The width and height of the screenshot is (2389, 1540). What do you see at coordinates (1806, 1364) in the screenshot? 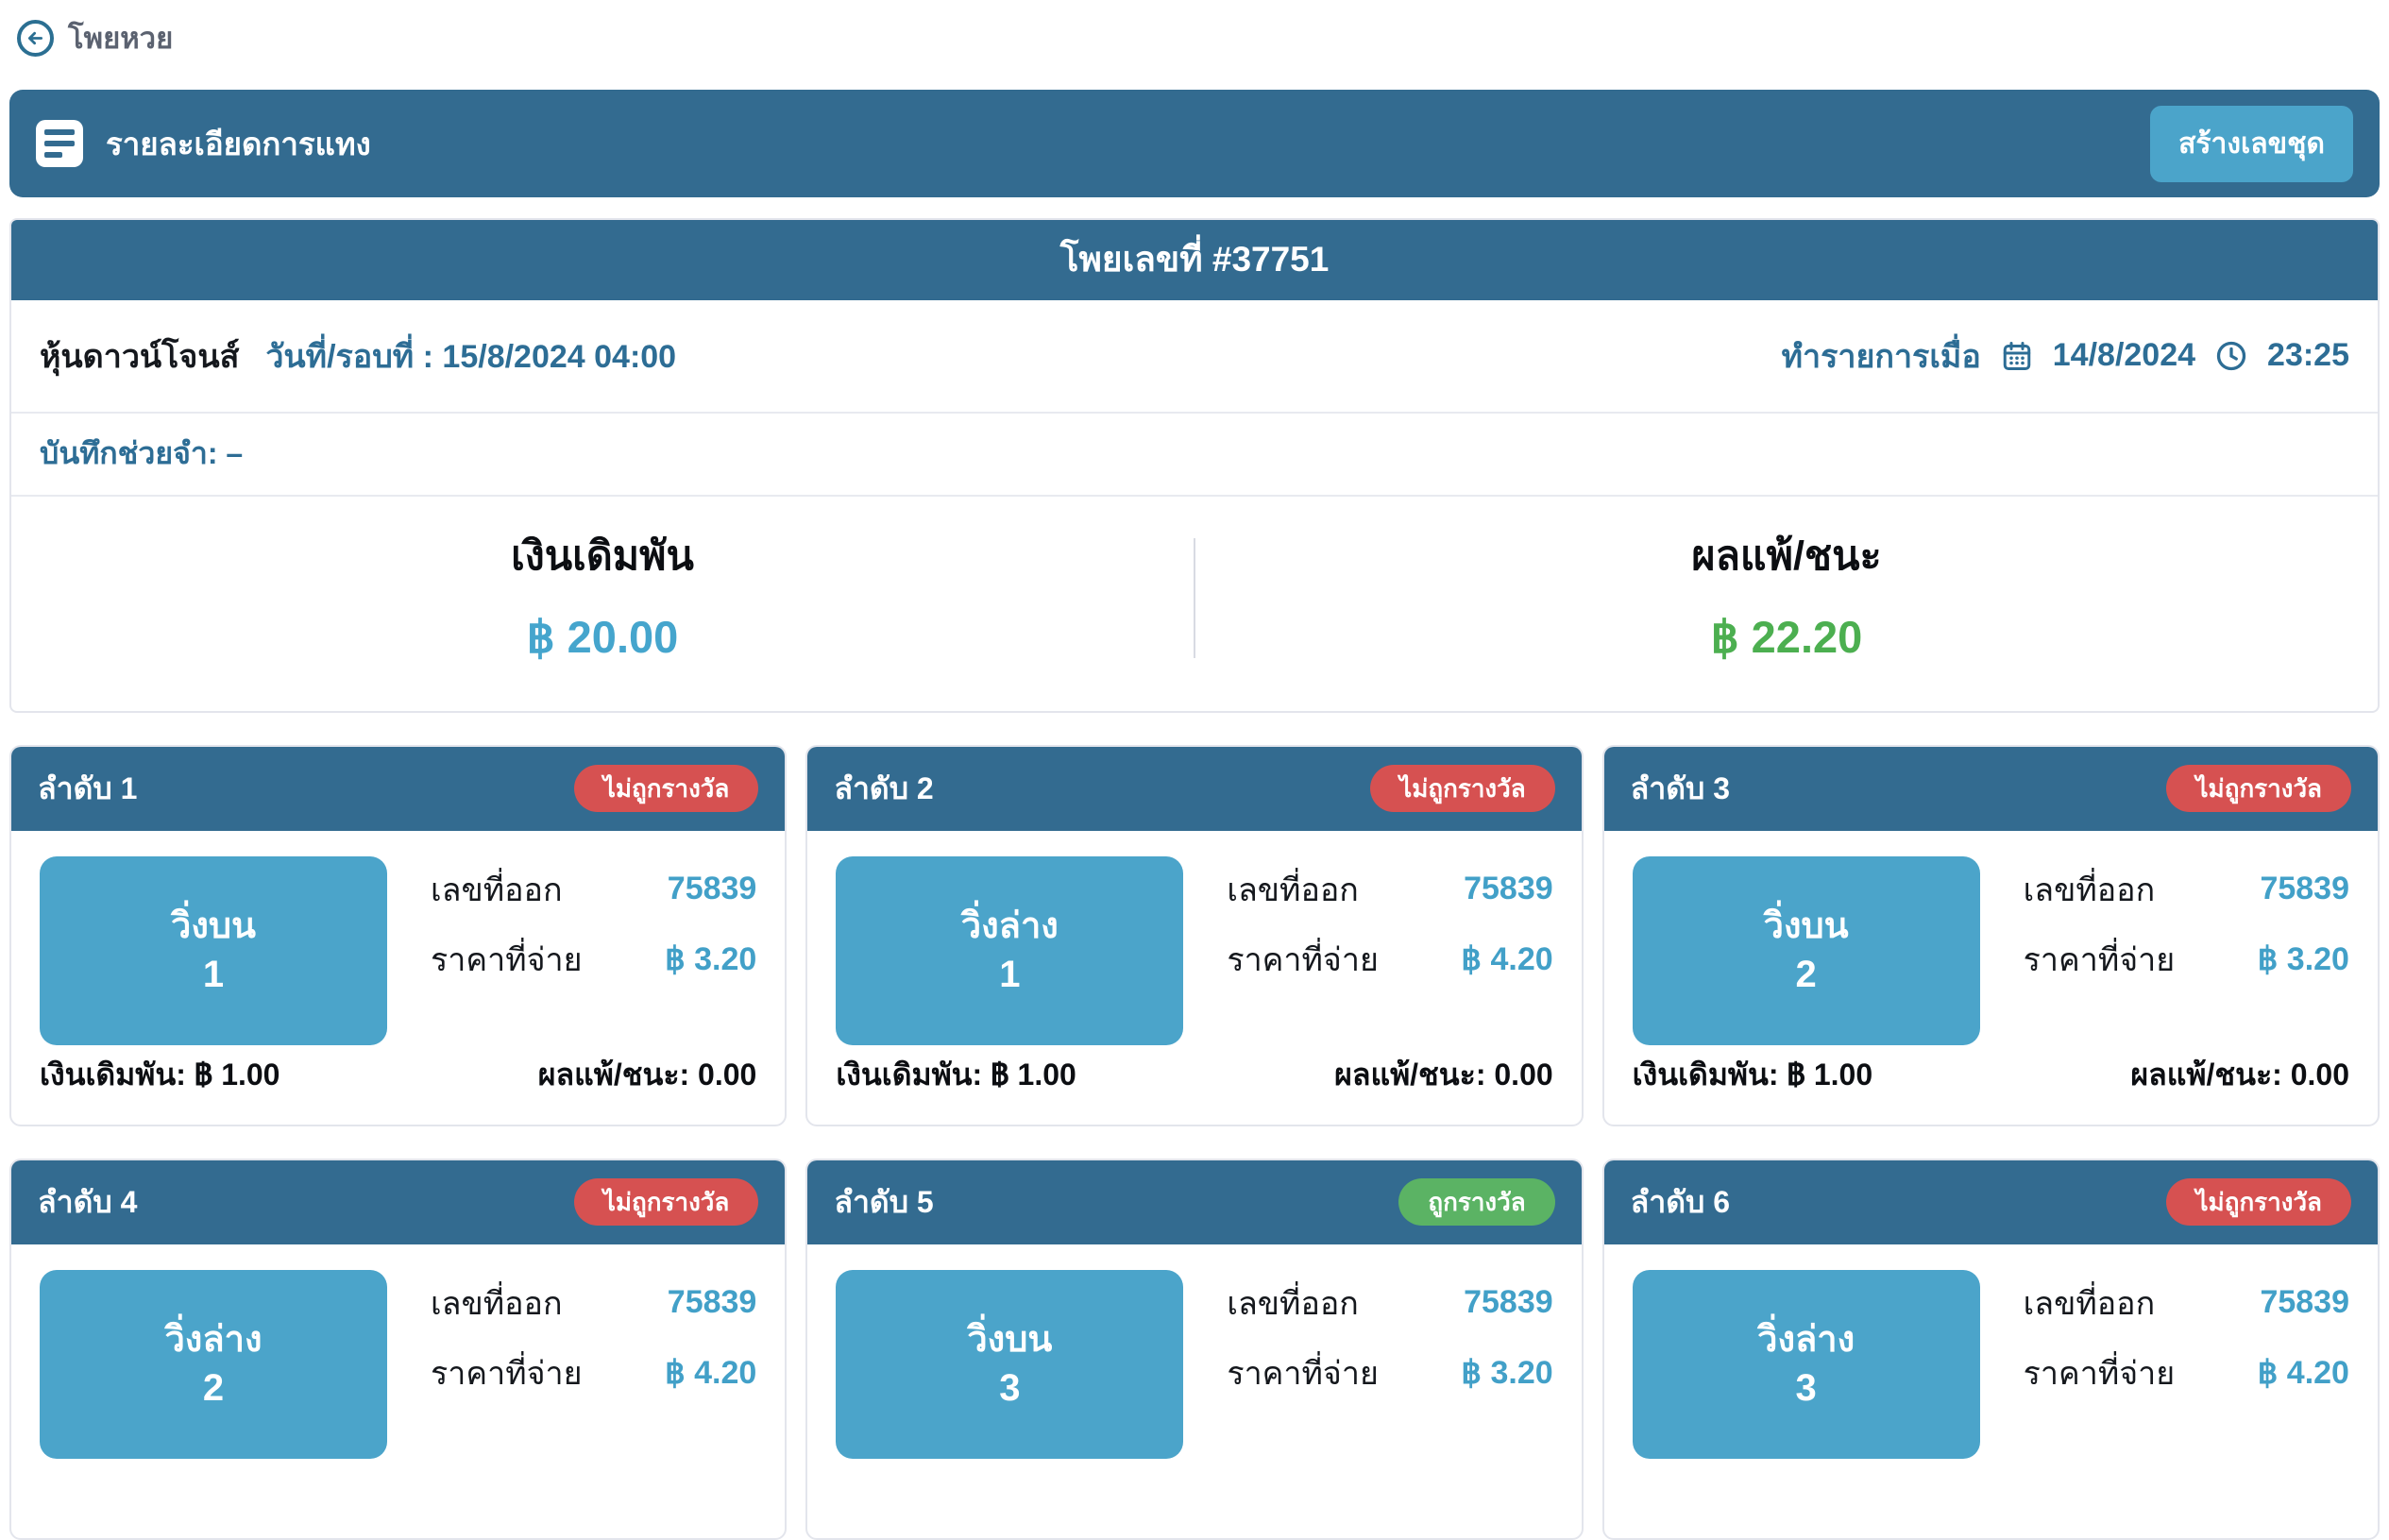
I see `bet-type-tile: วิ่งล่าง 3` at bounding box center [1806, 1364].